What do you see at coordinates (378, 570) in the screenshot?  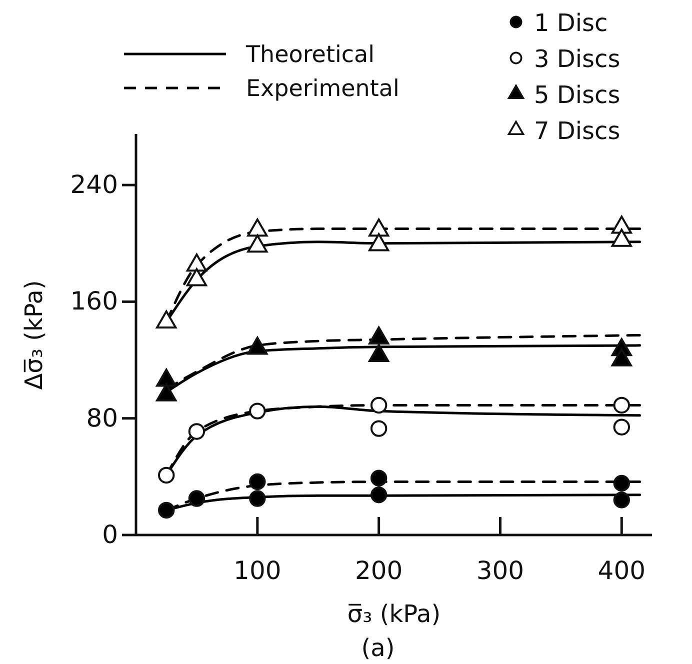 I see `x-tick-label: 200` at bounding box center [378, 570].